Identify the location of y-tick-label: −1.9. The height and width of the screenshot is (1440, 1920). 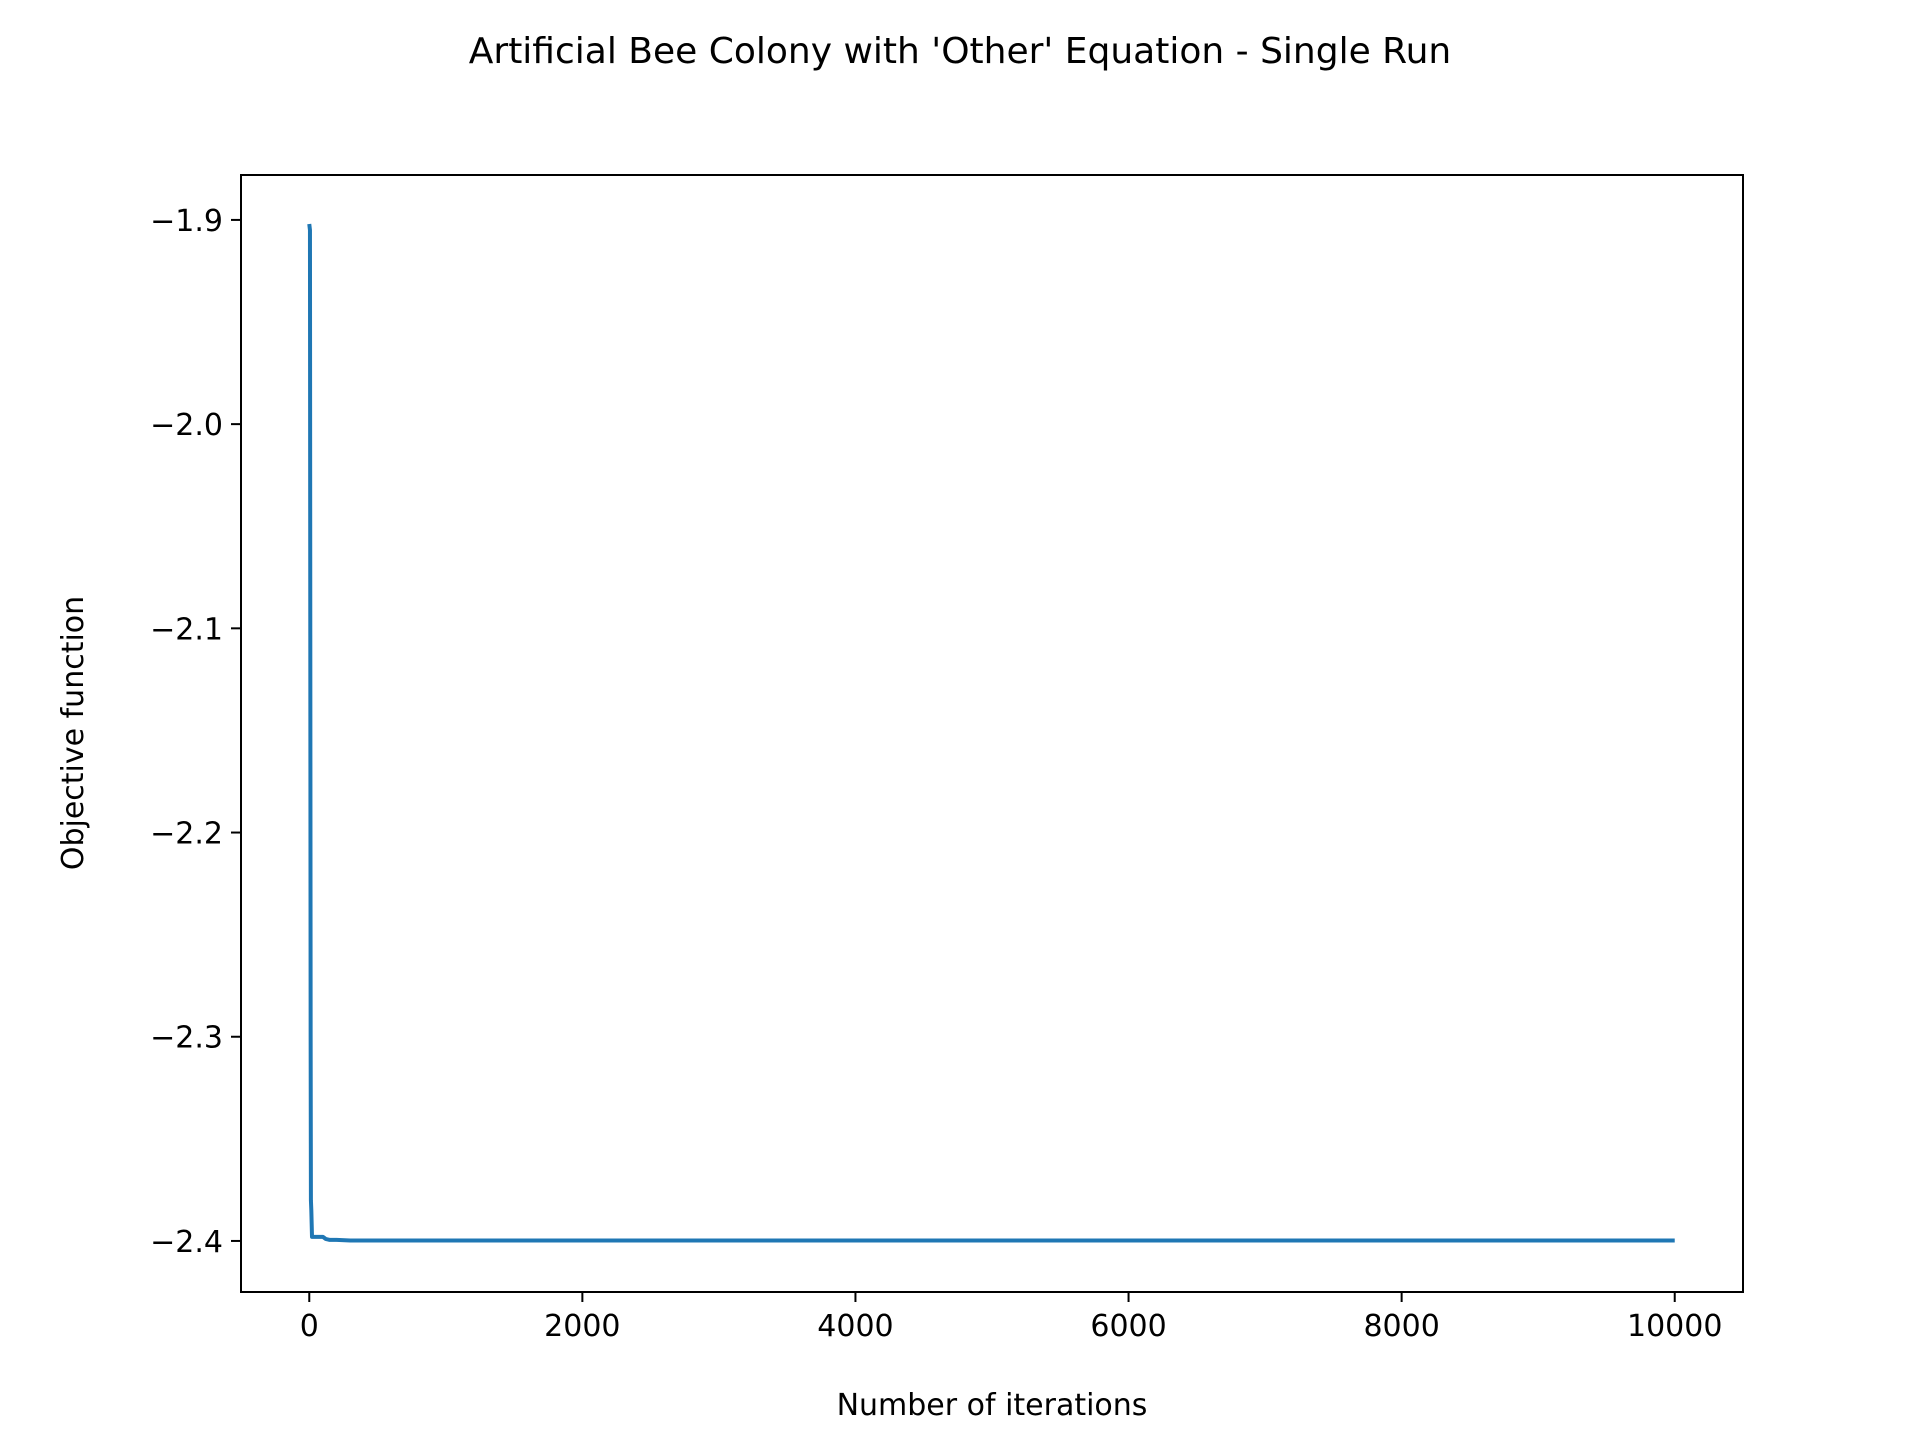
(186, 221).